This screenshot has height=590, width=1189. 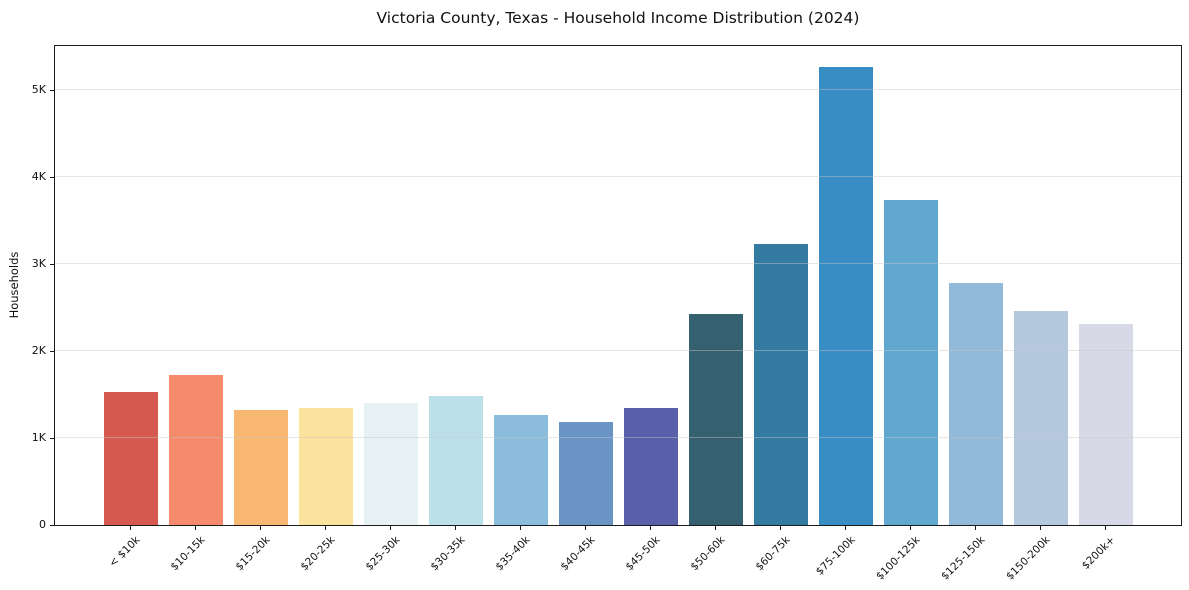 I want to click on x-tick-label: $125-150k, so click(x=963, y=558).